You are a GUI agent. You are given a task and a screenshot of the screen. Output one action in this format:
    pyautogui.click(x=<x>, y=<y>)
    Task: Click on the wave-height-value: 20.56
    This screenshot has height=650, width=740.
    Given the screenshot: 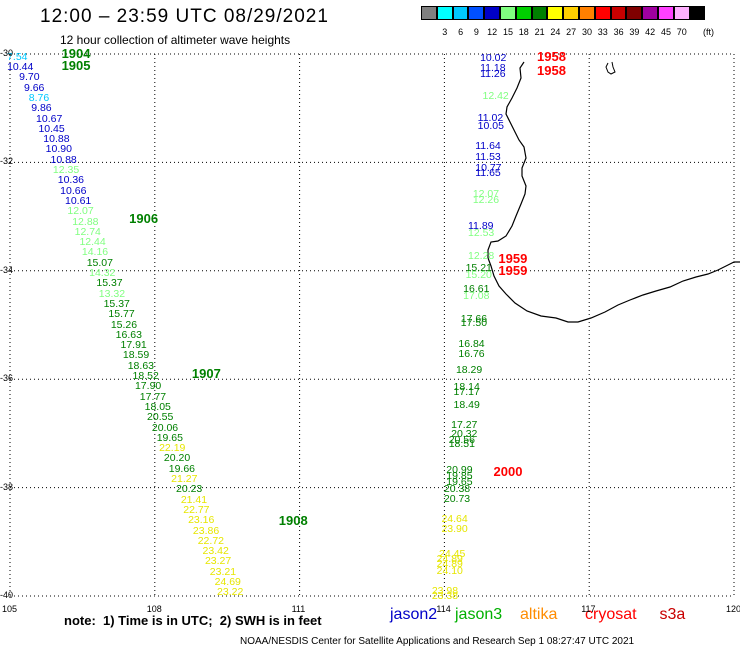 What is the action you would take?
    pyautogui.click(x=461, y=439)
    